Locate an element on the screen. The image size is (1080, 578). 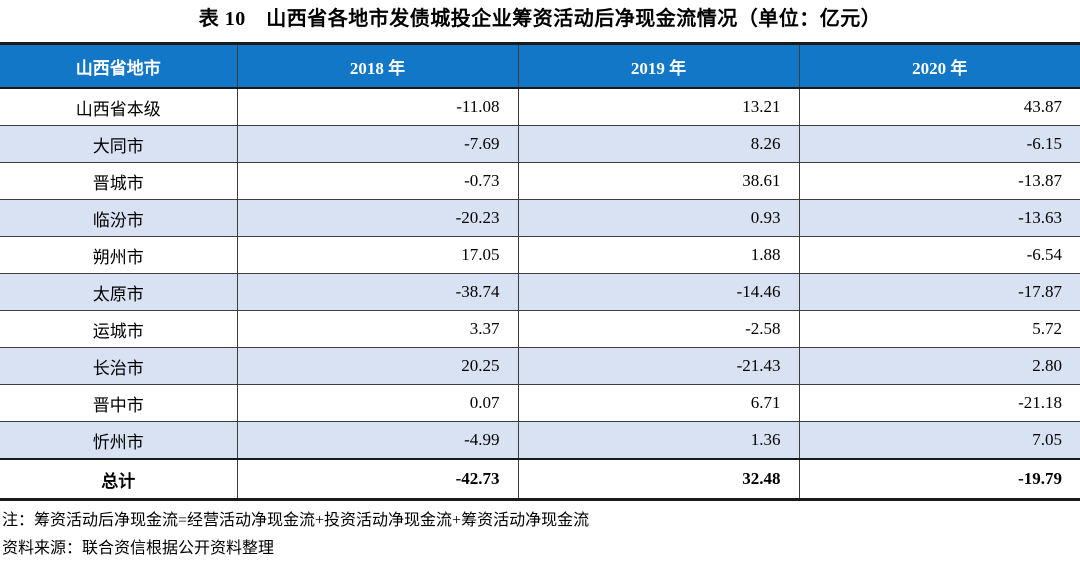
table-row: 朔州市 17.05 1.88 -6.54 is located at coordinates (540, 255).